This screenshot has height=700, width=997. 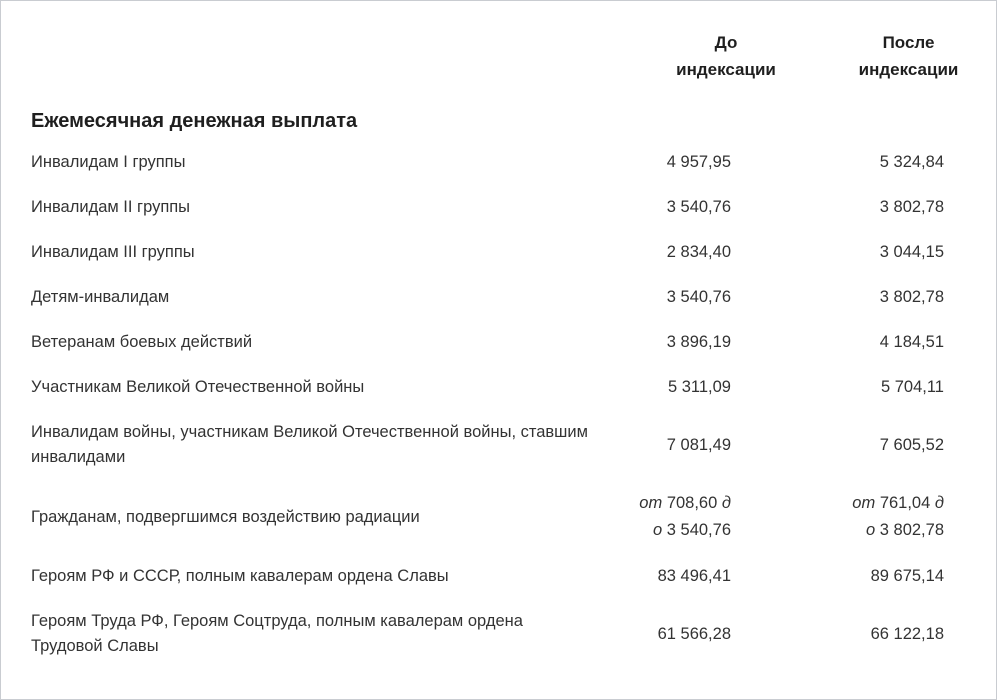 I want to click on value-after-indexation: 7 605,52, so click(x=911, y=444).